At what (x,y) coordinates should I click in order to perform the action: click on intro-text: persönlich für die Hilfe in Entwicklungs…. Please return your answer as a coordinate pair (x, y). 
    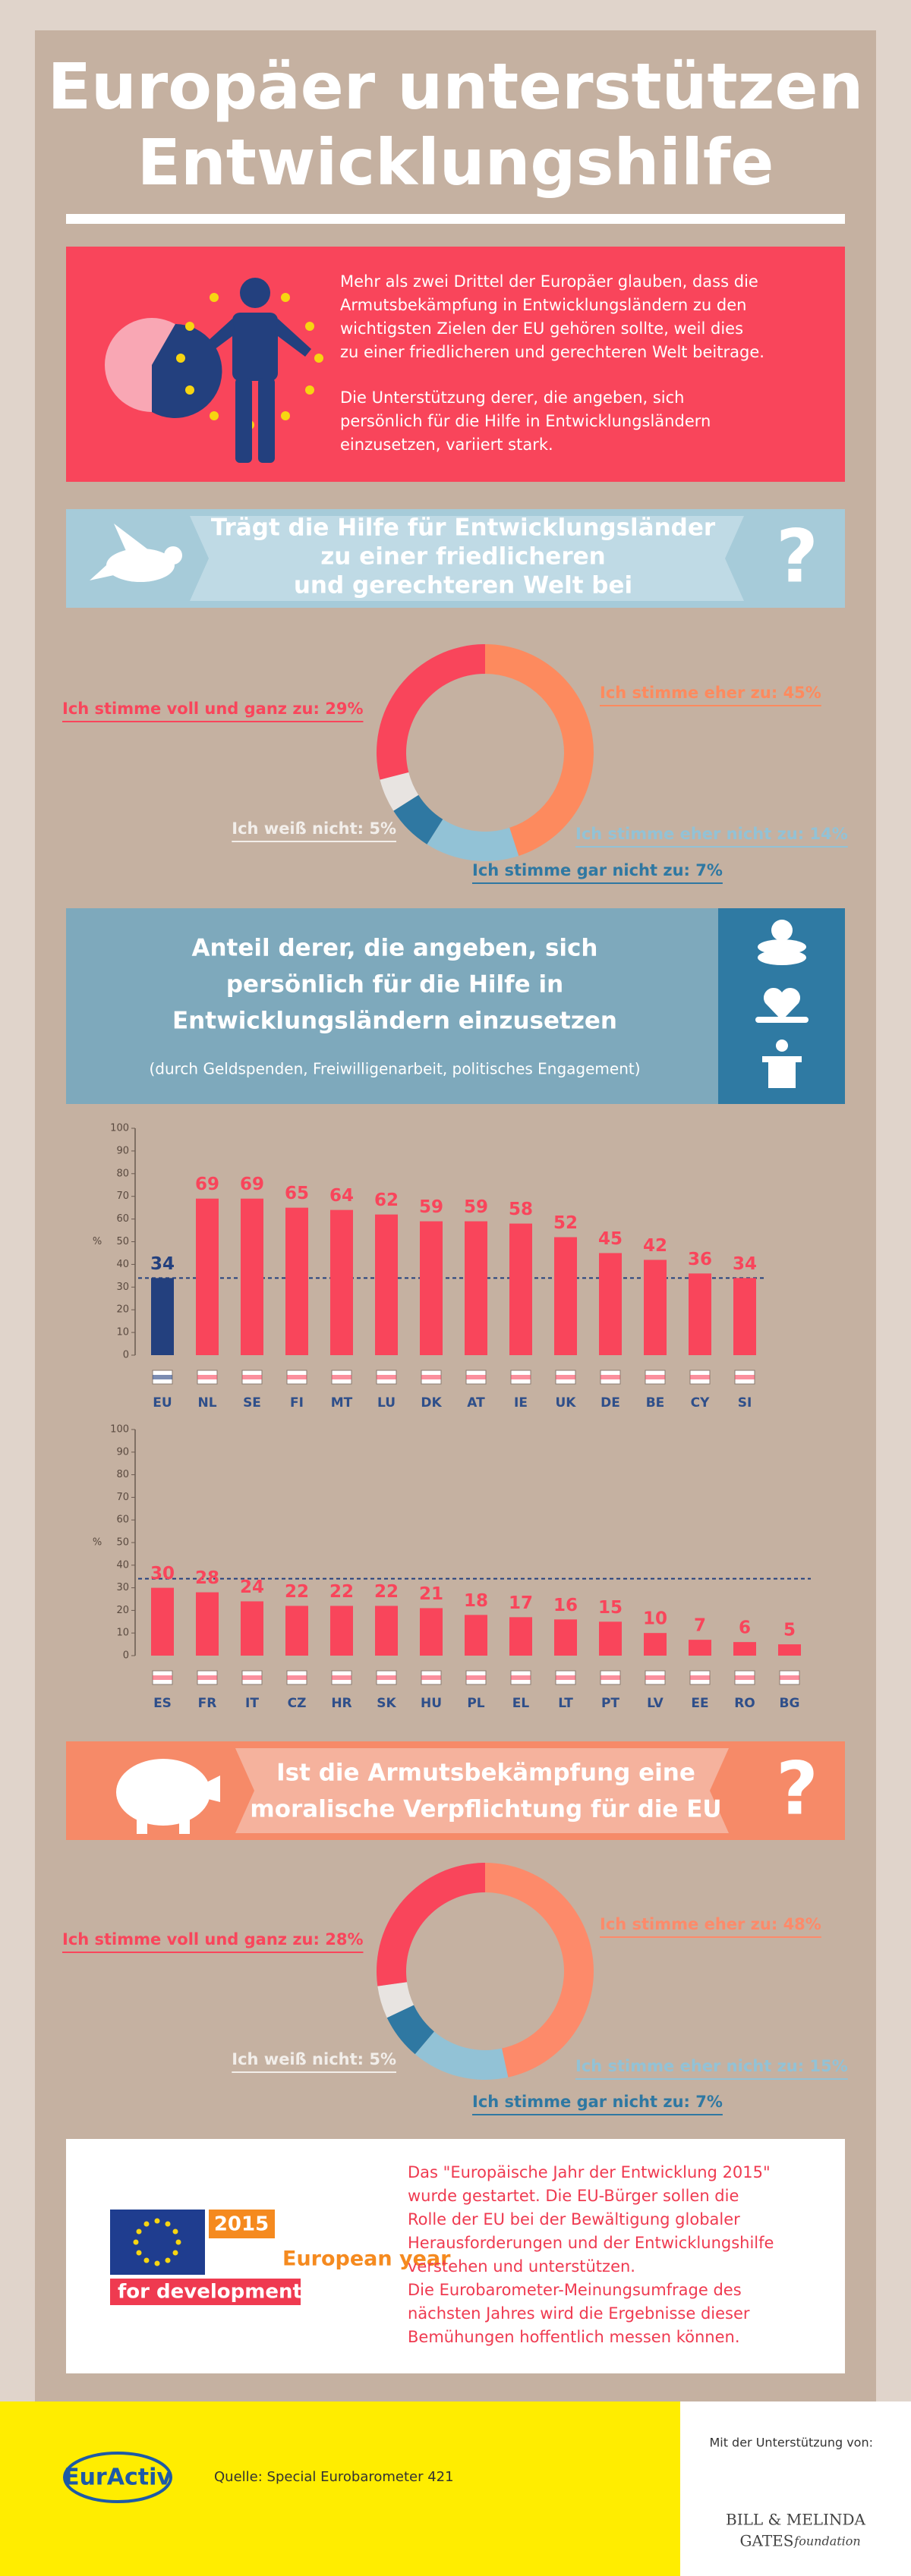
    Looking at the image, I should click on (525, 421).